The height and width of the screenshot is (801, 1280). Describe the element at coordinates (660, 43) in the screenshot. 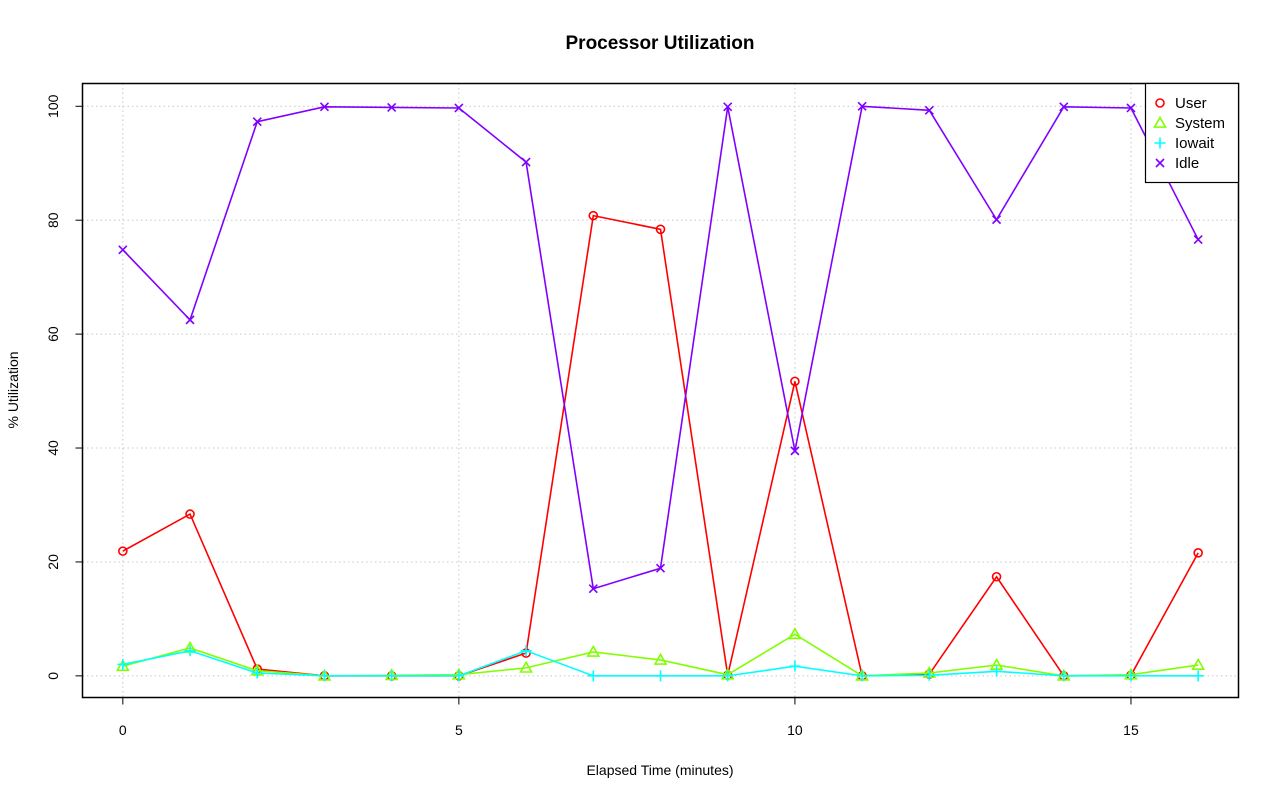

I see `chart-title: Processor Utilization` at that location.